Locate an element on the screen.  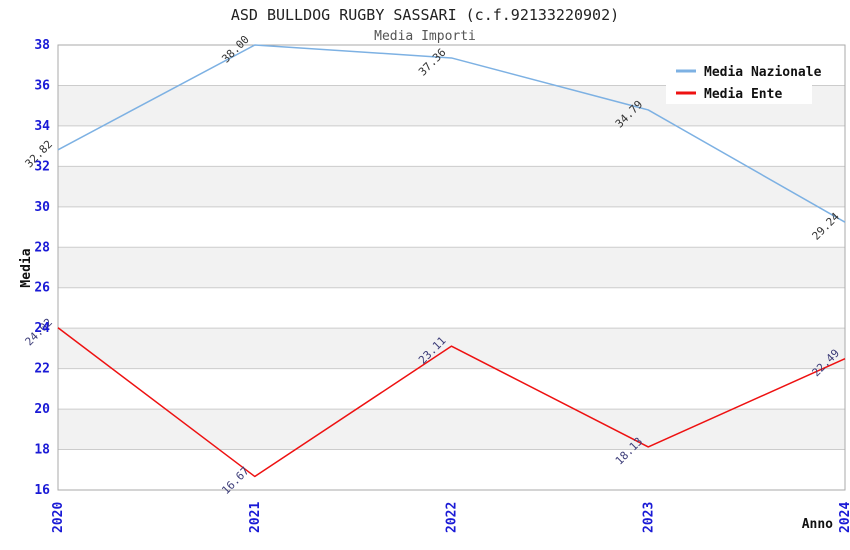
x-tick-label: 2021 is located at coordinates (255, 517).